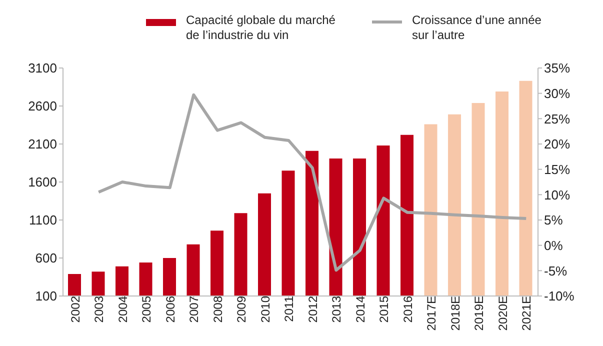  What do you see at coordinates (46, 296) in the screenshot?
I see `y-tick-label: 100` at bounding box center [46, 296].